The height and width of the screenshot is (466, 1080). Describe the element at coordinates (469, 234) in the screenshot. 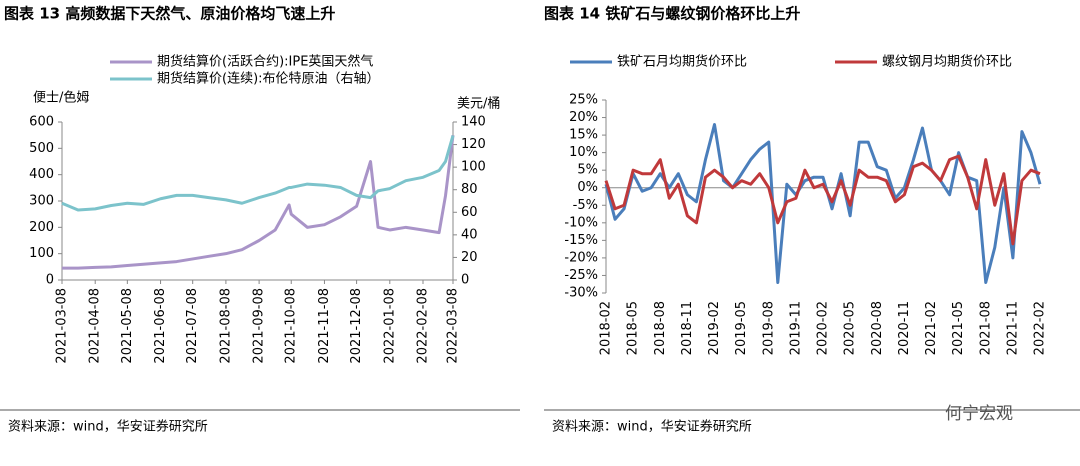

I see `y2-tick-label: 40` at that location.